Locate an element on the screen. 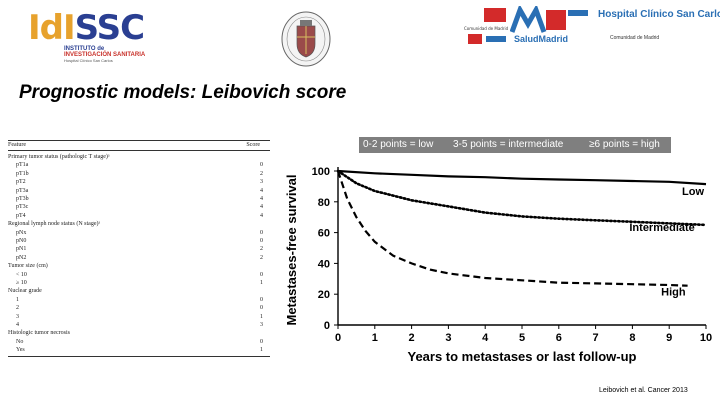  series-intermediate-line is located at coordinates (522, 198).